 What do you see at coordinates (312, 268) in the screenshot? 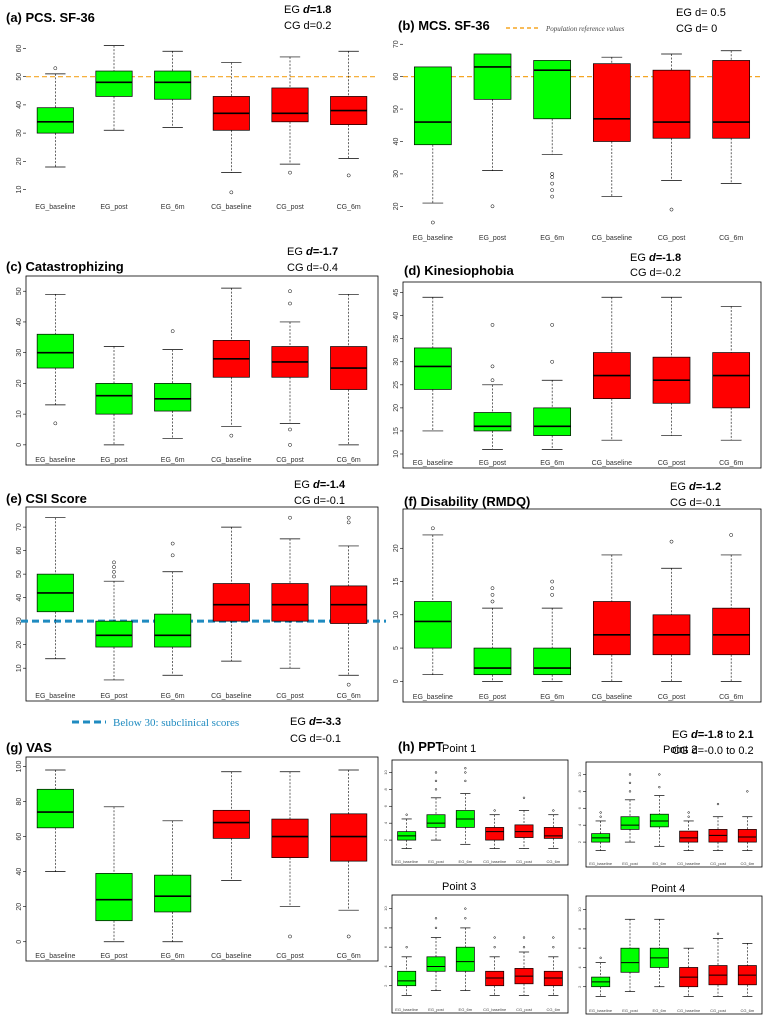
I see `effect-cg-cat: CG d=-0.4` at bounding box center [312, 268].